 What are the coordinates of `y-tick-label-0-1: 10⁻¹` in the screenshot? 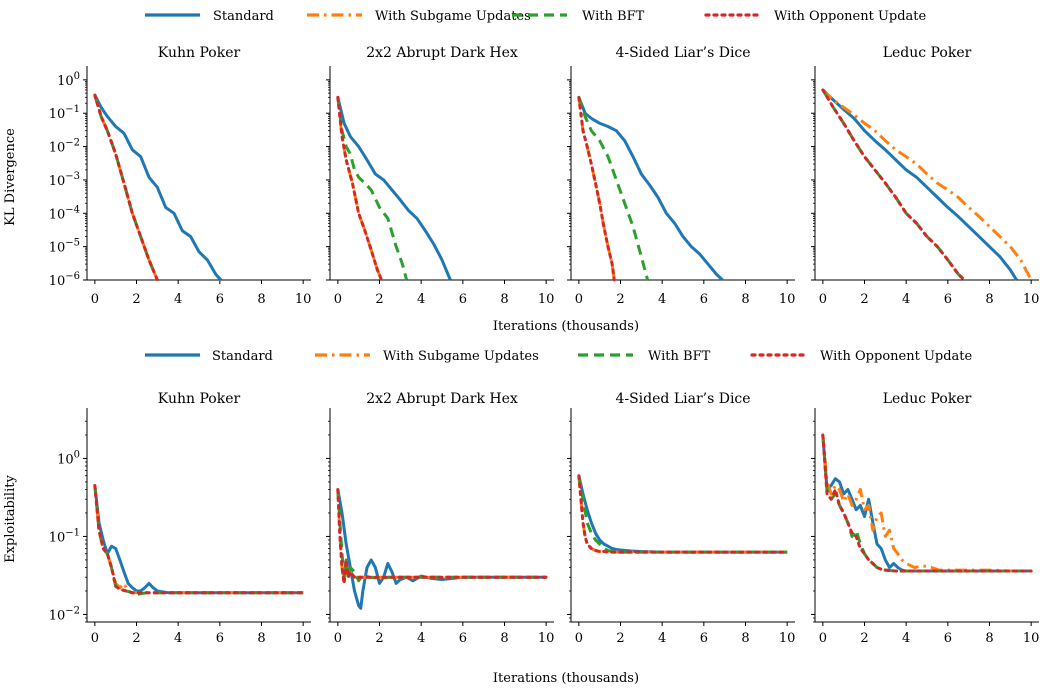 It's located at (64, 113).